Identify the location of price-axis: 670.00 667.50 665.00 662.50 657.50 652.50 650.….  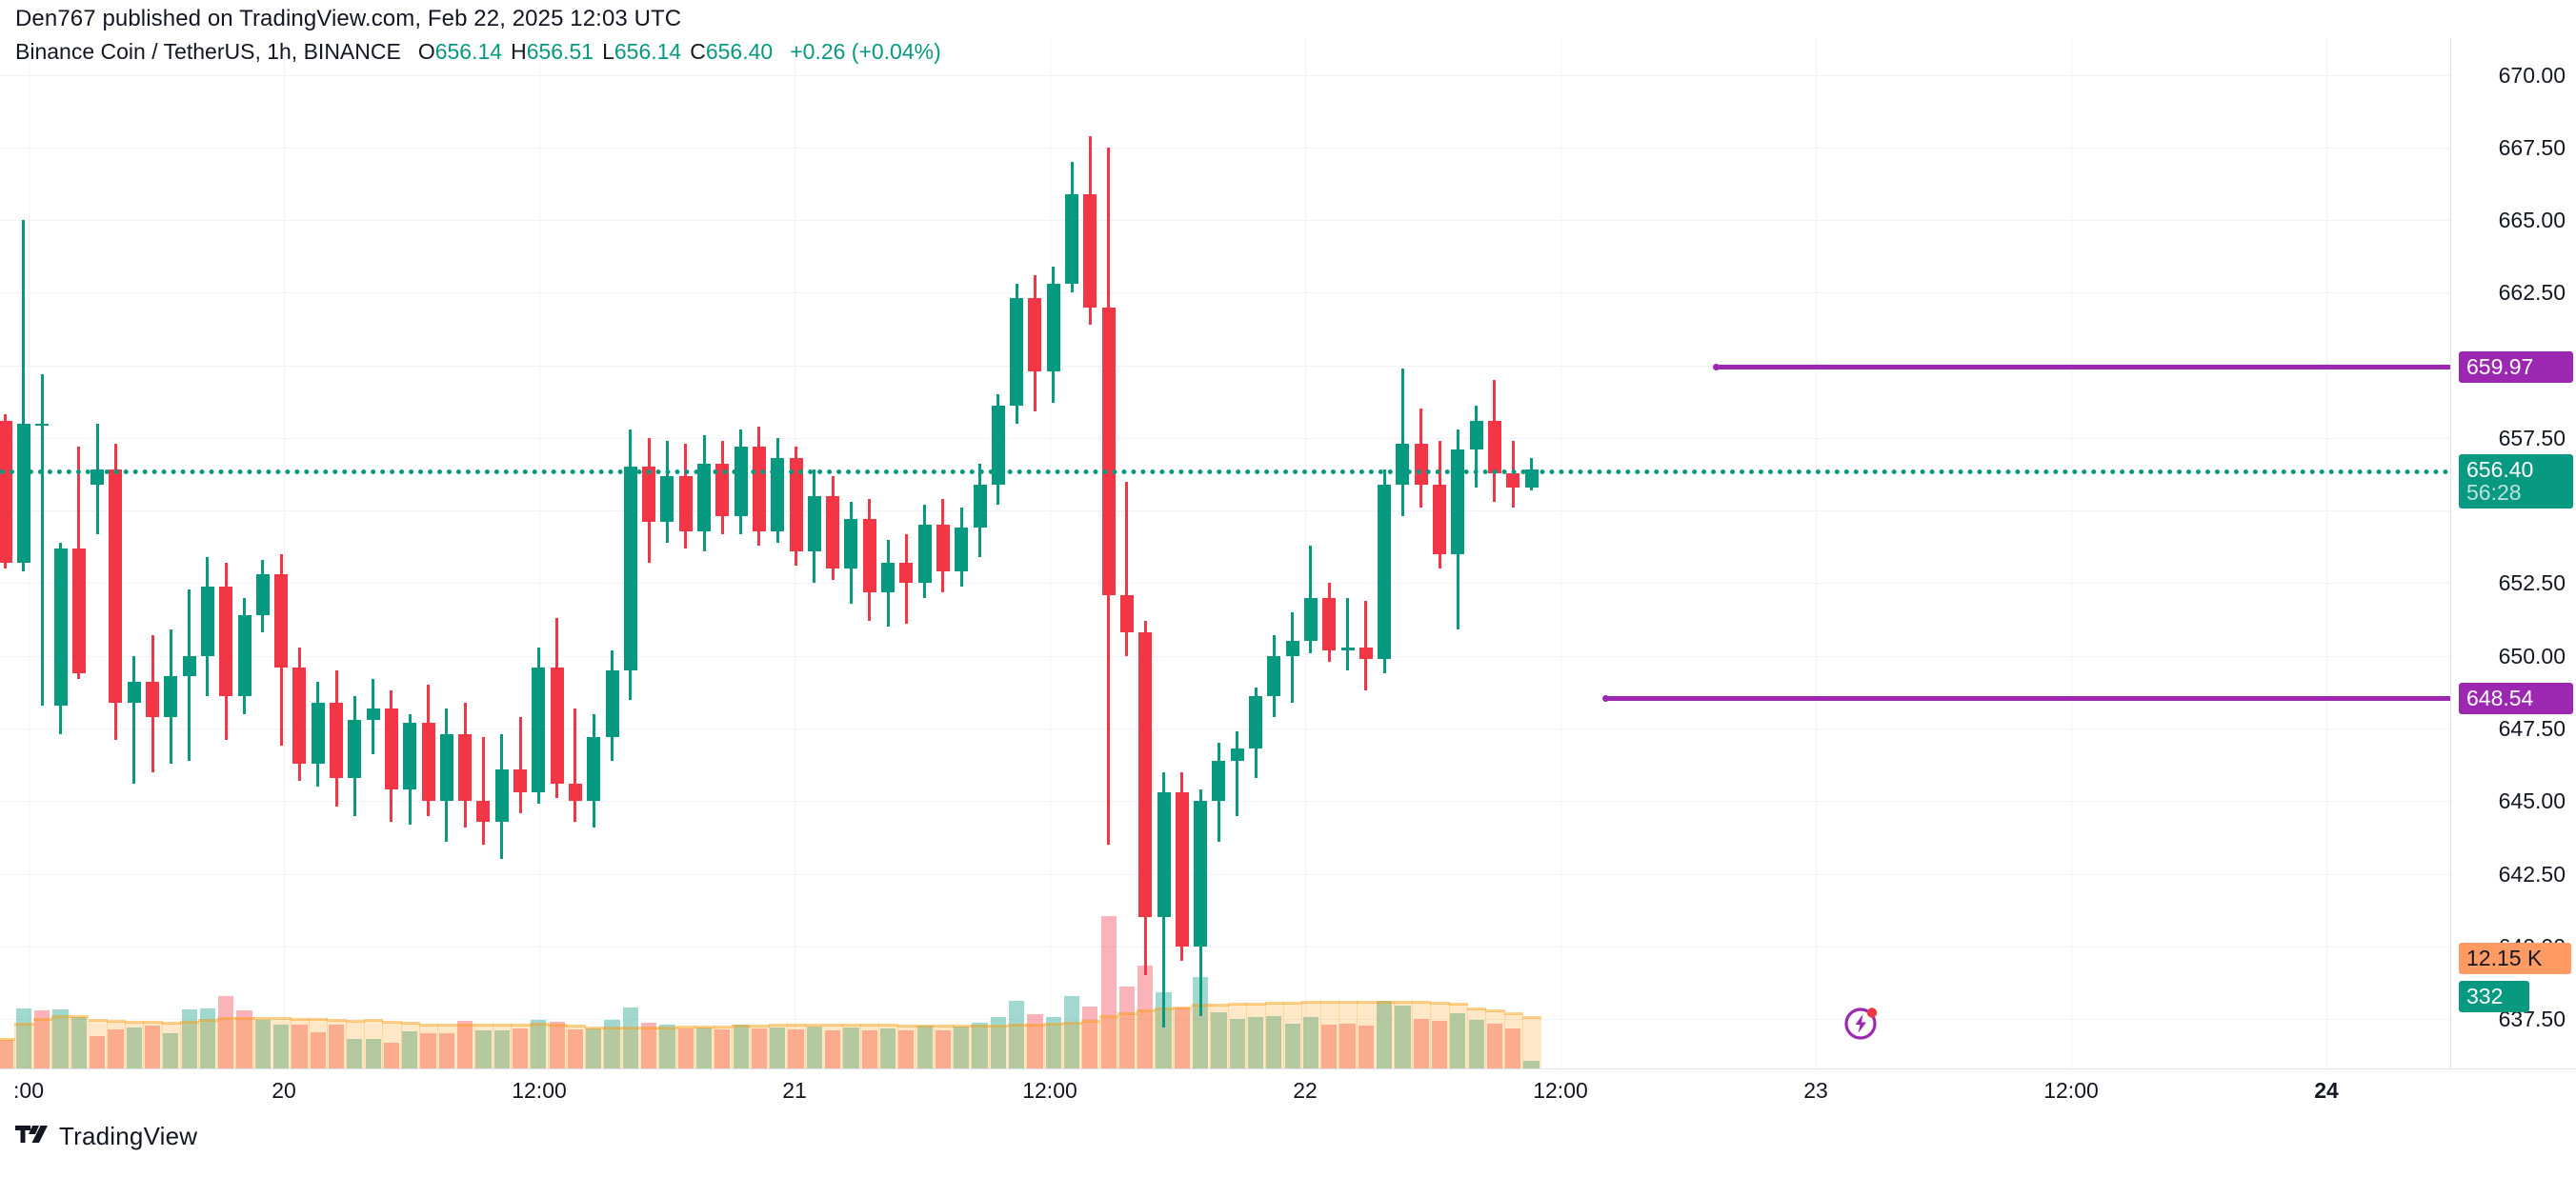
(2513, 553).